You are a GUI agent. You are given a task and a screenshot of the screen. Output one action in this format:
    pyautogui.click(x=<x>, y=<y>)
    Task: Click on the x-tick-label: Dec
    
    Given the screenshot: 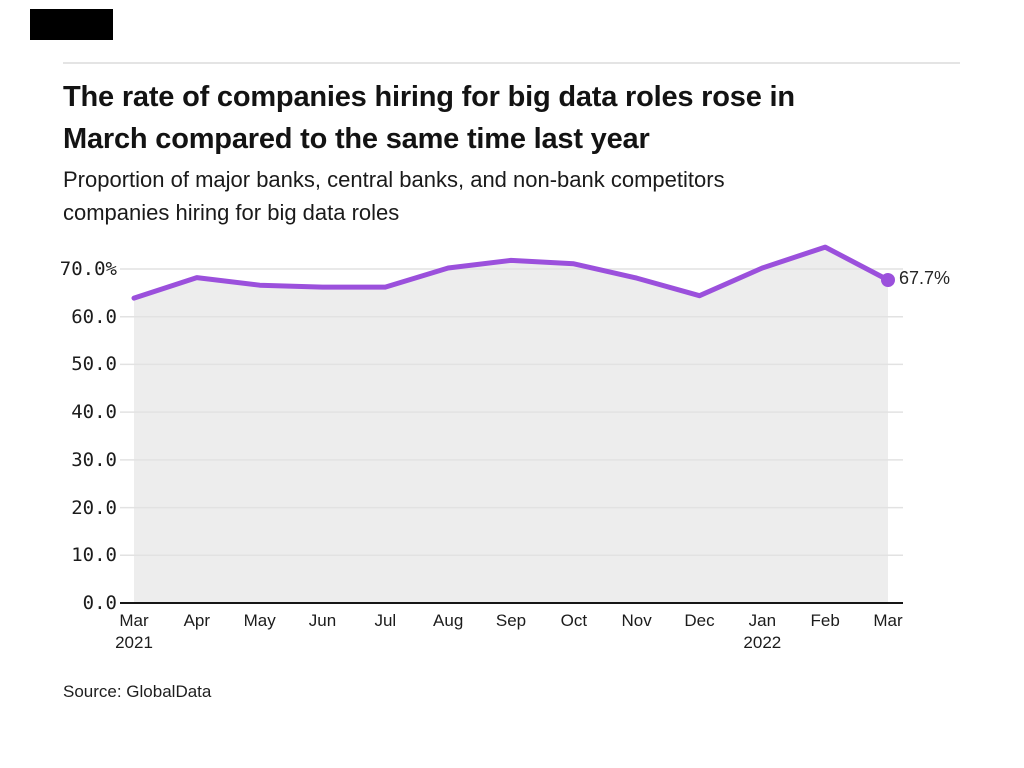 What is the action you would take?
    pyautogui.click(x=700, y=621)
    